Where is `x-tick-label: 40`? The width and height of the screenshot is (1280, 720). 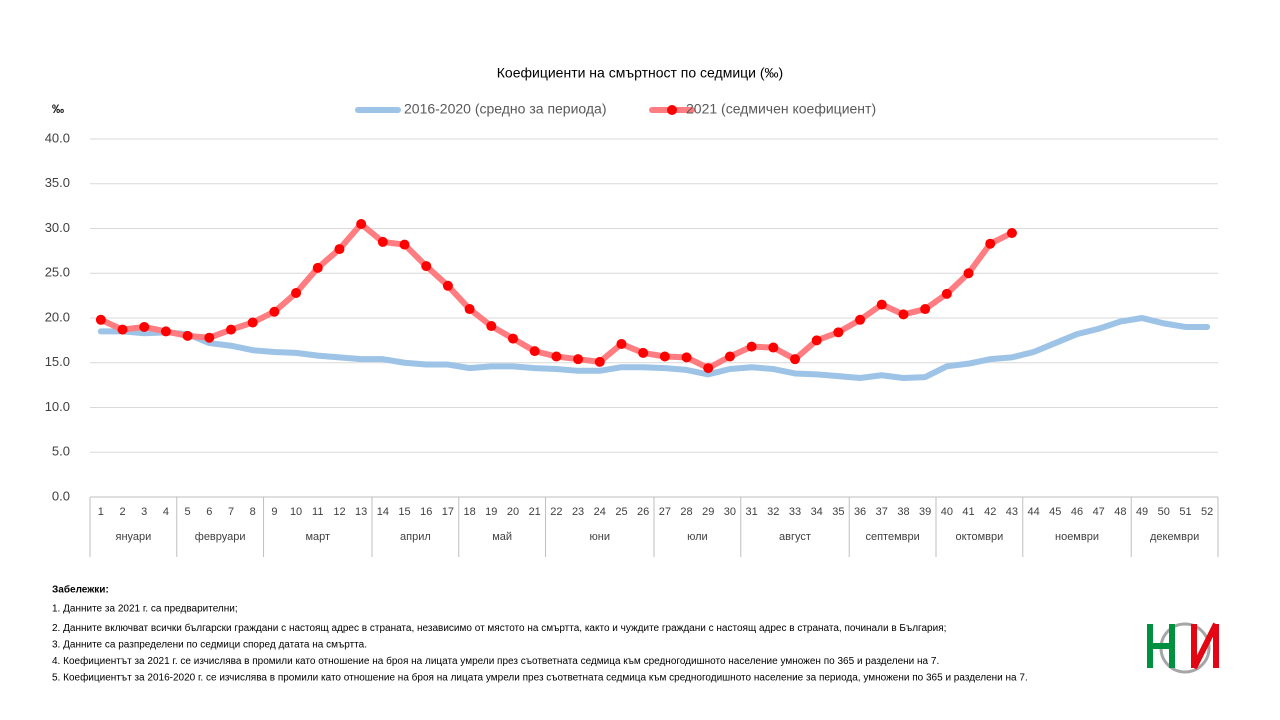 x-tick-label: 40 is located at coordinates (947, 512).